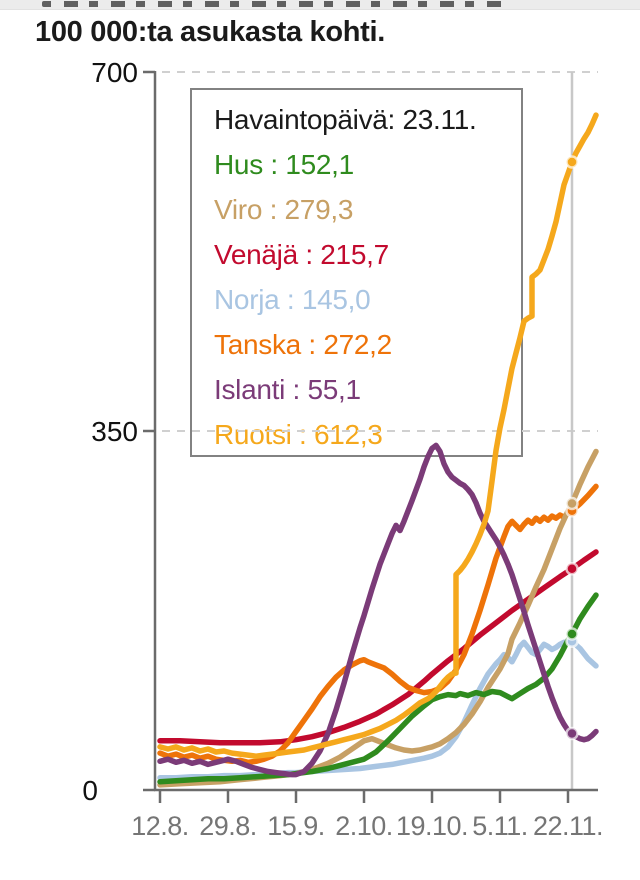 This screenshot has width=640, height=880. What do you see at coordinates (114, 431) in the screenshot?
I see `y-tick-label-350: 350` at bounding box center [114, 431].